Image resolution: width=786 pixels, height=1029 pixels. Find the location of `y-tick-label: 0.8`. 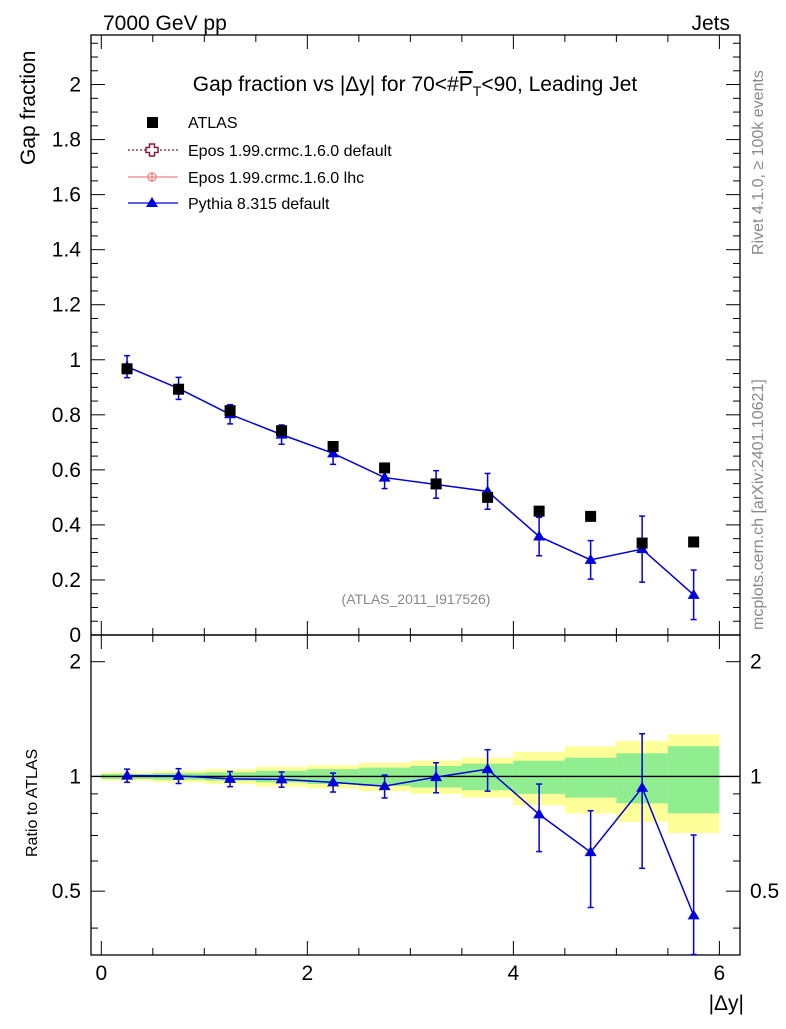

y-tick-label: 0.8 is located at coordinates (66, 415).